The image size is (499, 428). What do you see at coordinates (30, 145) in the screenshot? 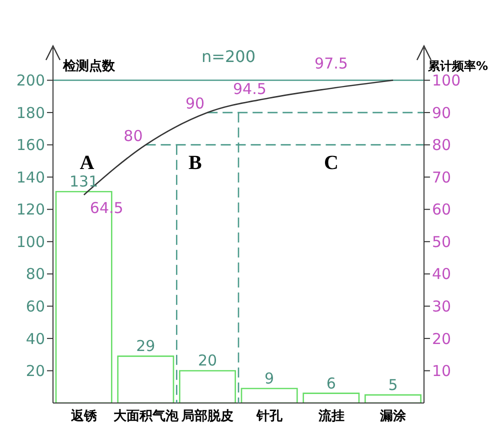
I see `y-tick-label: 160` at bounding box center [30, 145].